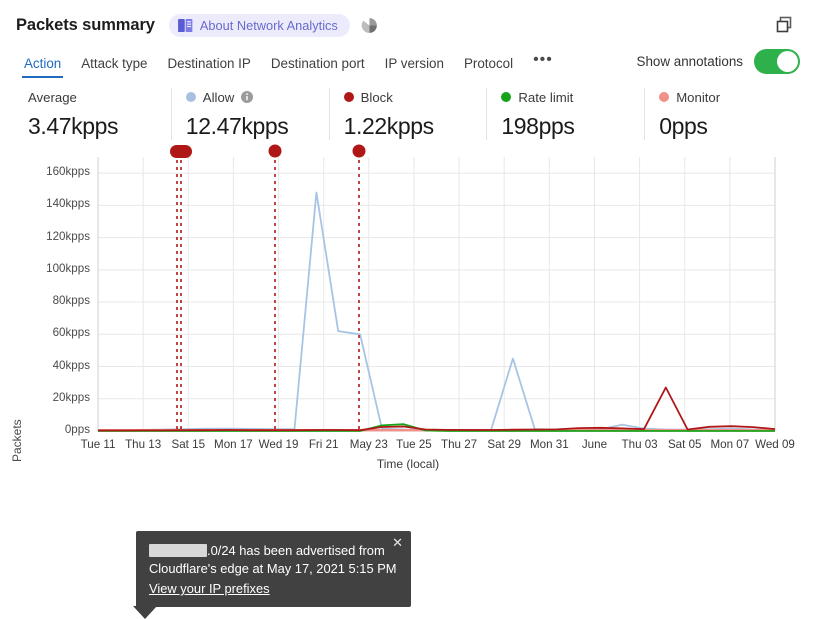 The width and height of the screenshot is (816, 619). What do you see at coordinates (247, 97) in the screenshot?
I see `info-icon` at bounding box center [247, 97].